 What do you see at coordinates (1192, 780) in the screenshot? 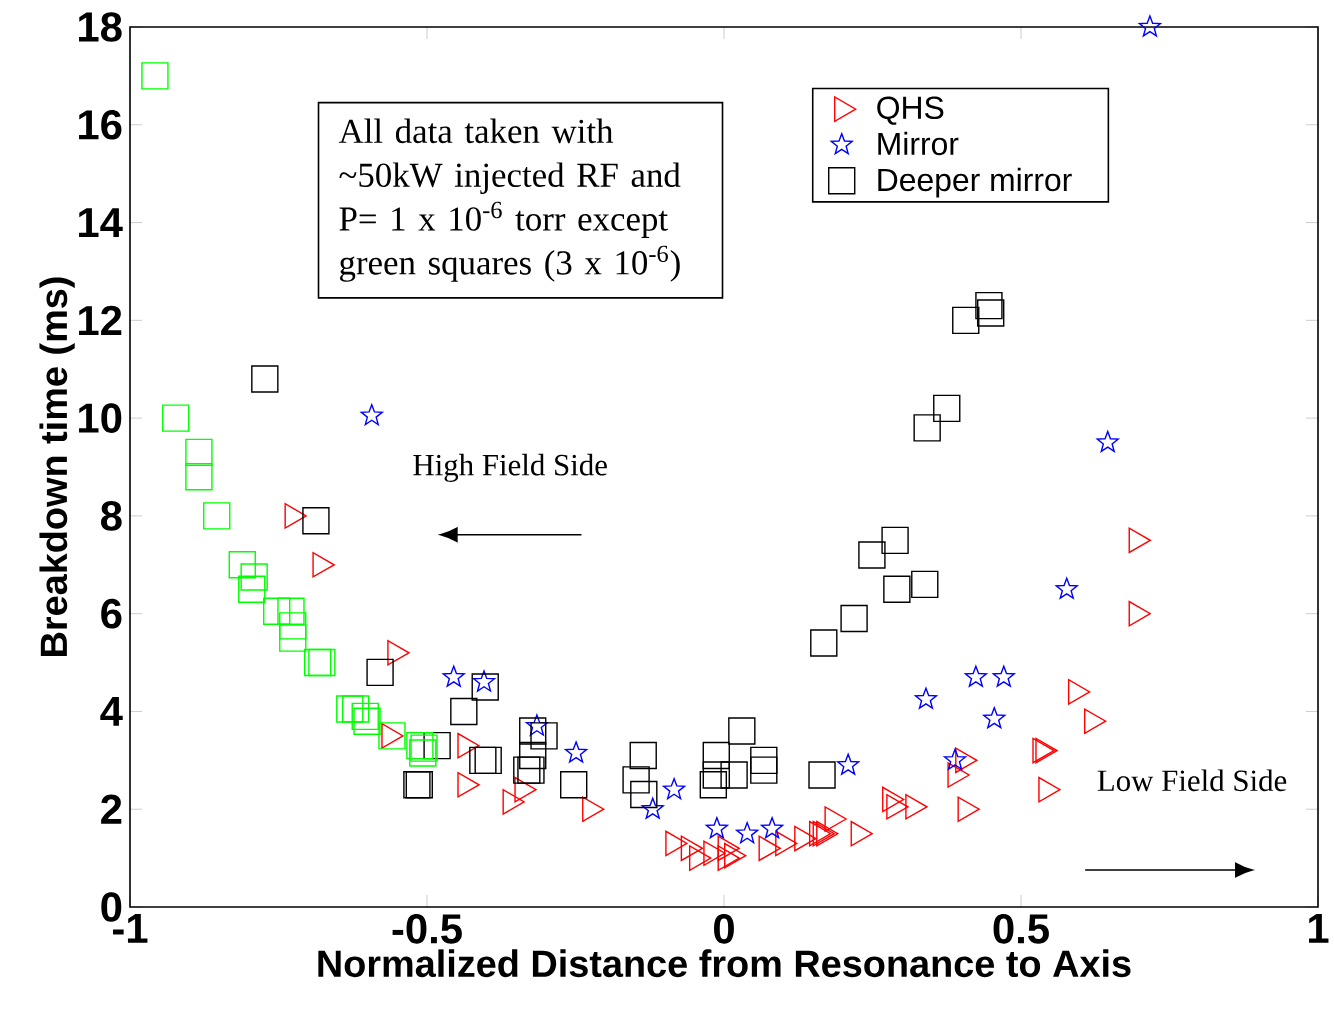
I see `annotation: Low Field Side` at bounding box center [1192, 780].